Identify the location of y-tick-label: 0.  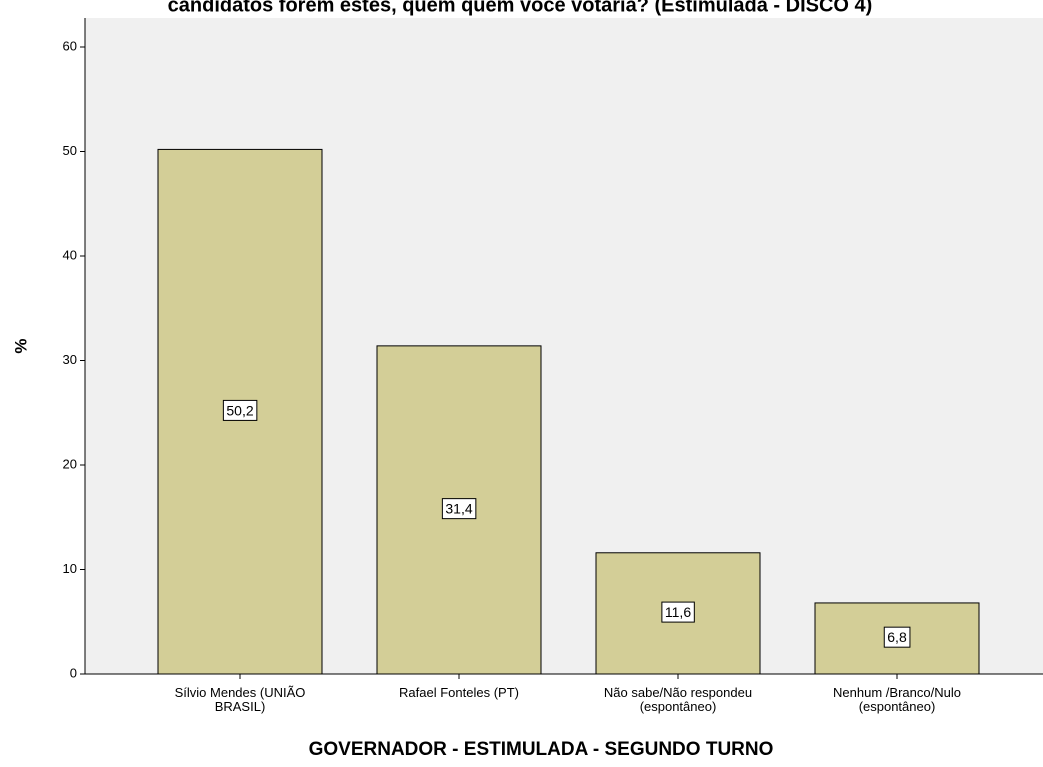
(73, 672).